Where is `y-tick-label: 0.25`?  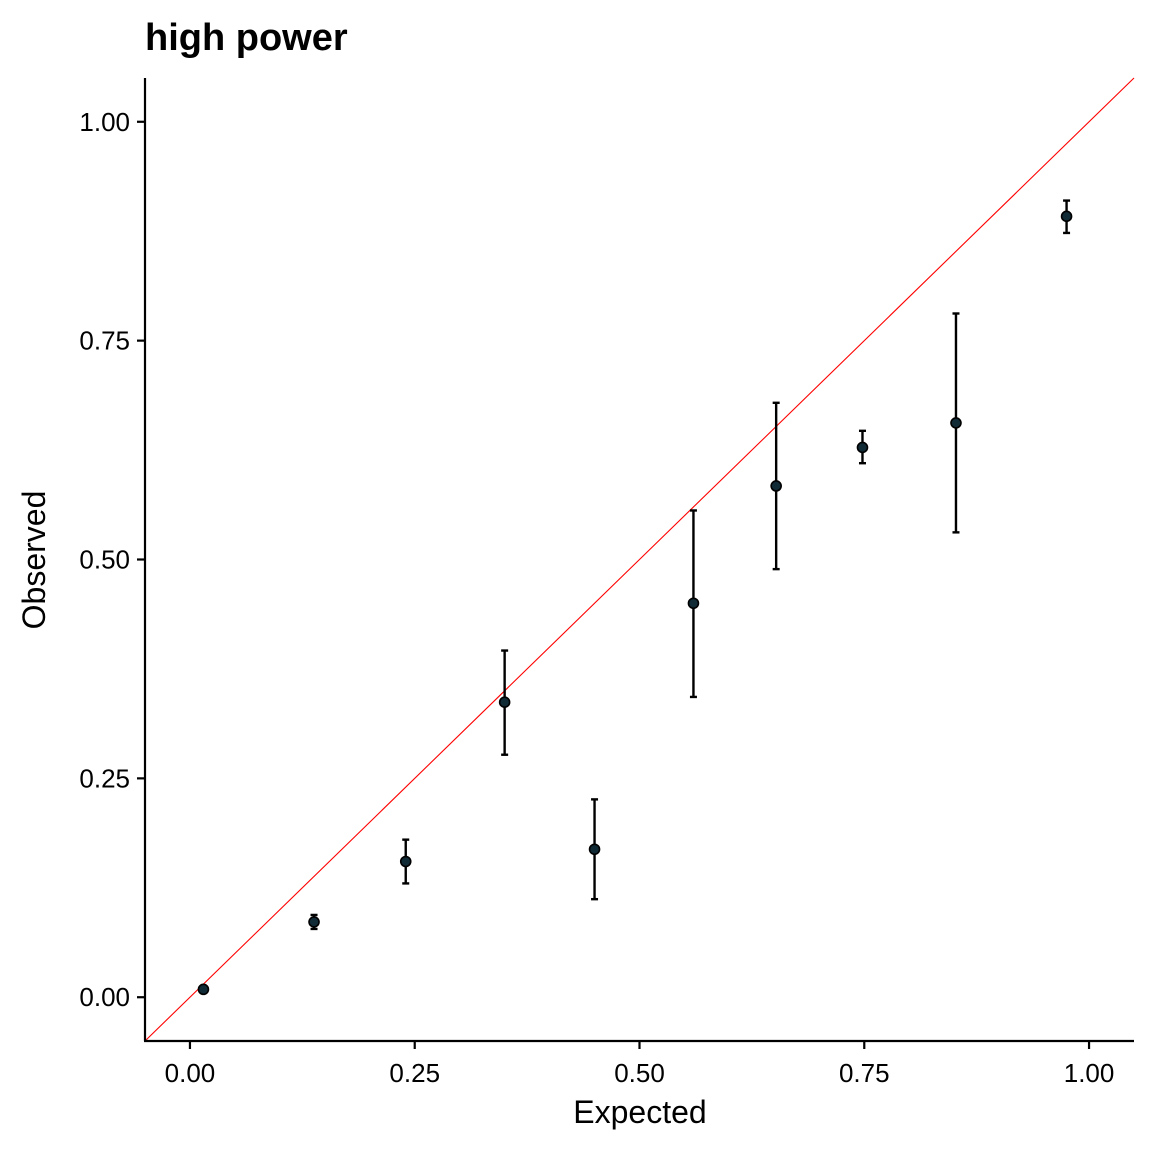 y-tick-label: 0.25 is located at coordinates (104, 778).